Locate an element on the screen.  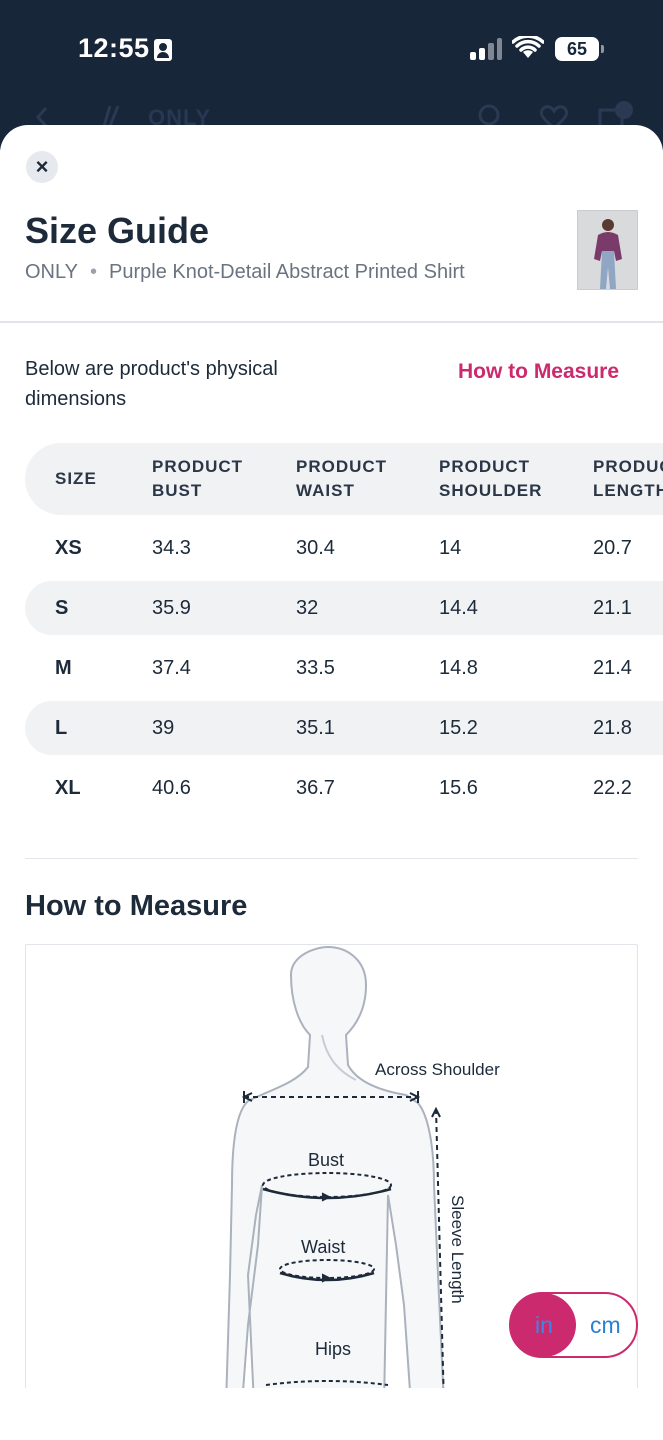
header-divider is located at coordinates (331, 322).